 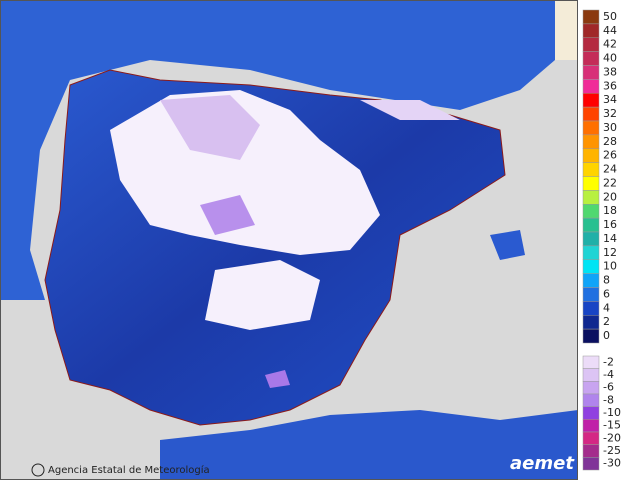 What do you see at coordinates (610, 85) in the screenshot?
I see `legend-label: 36` at bounding box center [610, 85].